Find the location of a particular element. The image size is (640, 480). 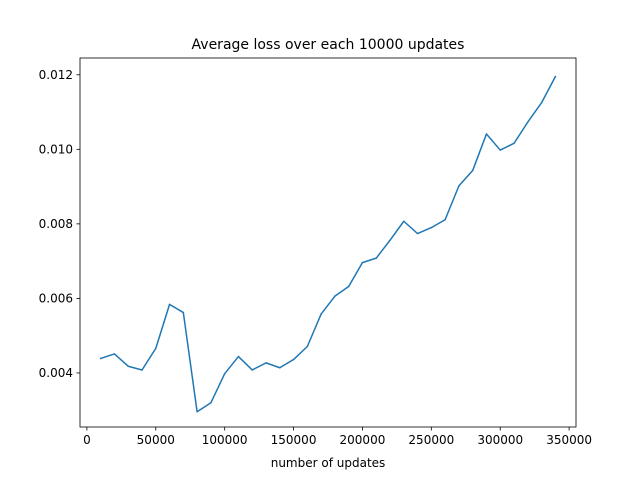

x-tick-label: 200000 is located at coordinates (363, 440).